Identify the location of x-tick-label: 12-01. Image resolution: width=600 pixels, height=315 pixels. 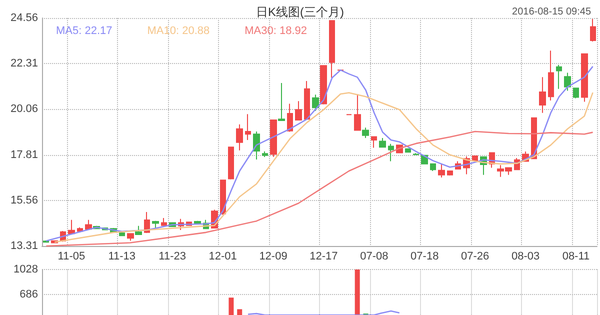
(222, 256).